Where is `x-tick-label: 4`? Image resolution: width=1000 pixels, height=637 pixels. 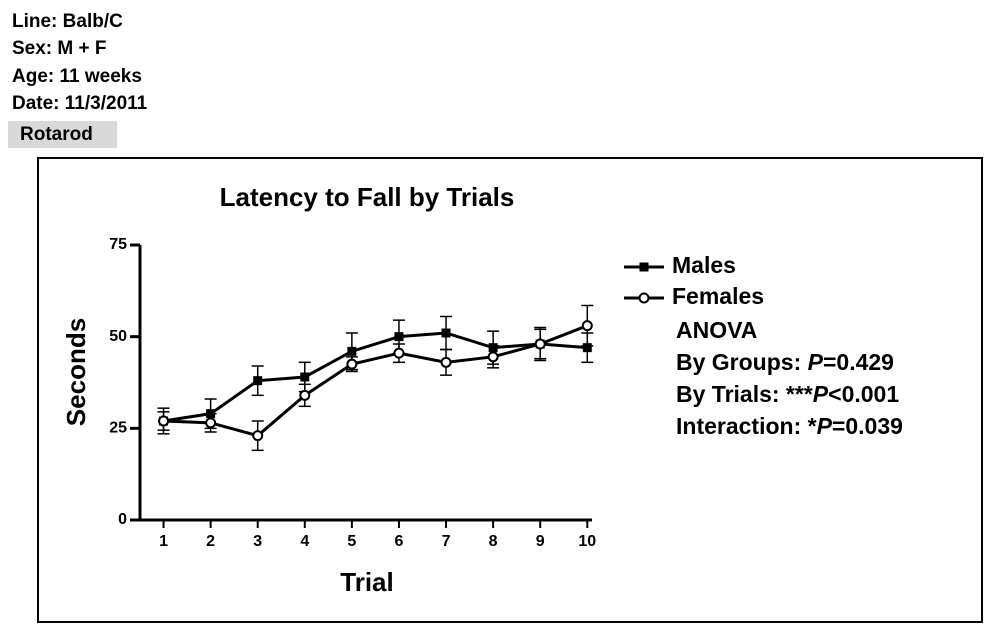 x-tick-label: 4 is located at coordinates (304, 541).